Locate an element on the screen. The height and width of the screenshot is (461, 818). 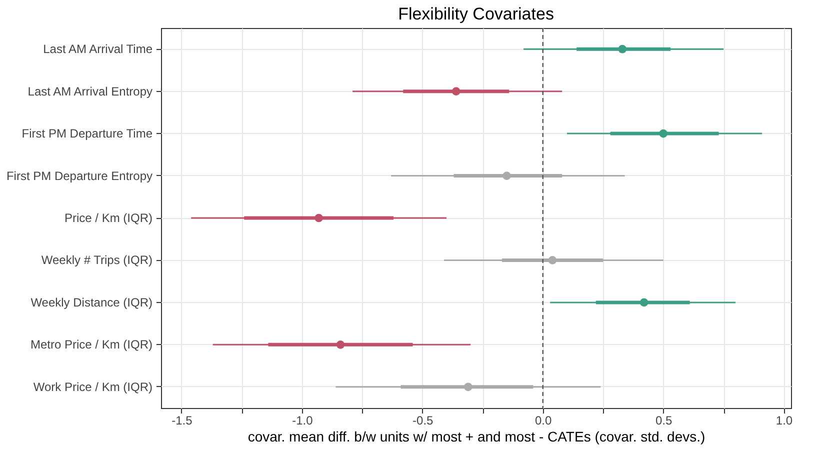
chart-title: Flexibility Covariates is located at coordinates (476, 14).